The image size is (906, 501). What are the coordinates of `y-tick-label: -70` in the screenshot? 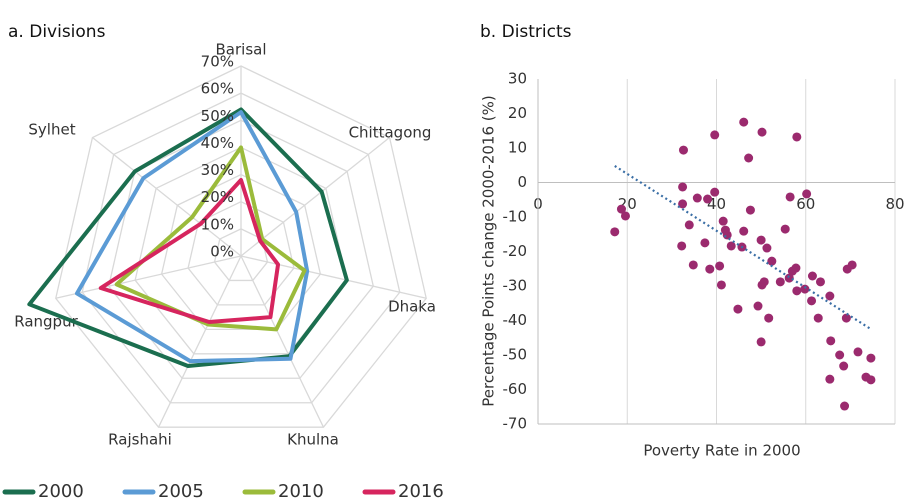 It's located at (515, 424).